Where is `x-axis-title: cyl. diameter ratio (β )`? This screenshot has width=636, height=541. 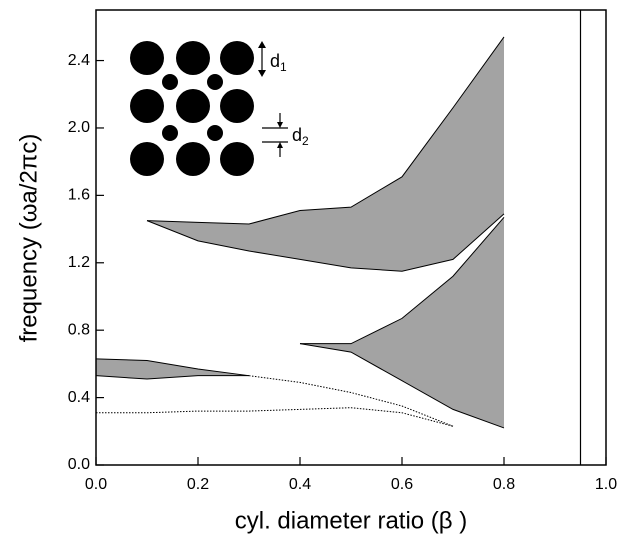
x-axis-title: cyl. diameter ratio (β ) is located at coordinates (351, 520).